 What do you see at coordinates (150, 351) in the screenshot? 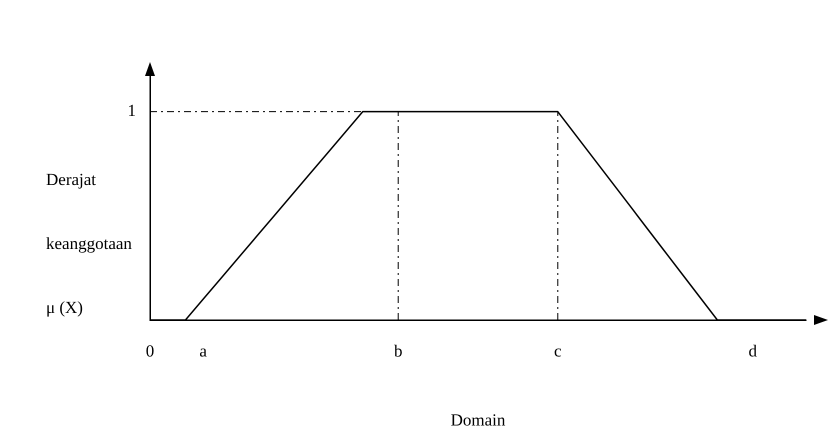
I see `x-tick-label: 0` at bounding box center [150, 351].